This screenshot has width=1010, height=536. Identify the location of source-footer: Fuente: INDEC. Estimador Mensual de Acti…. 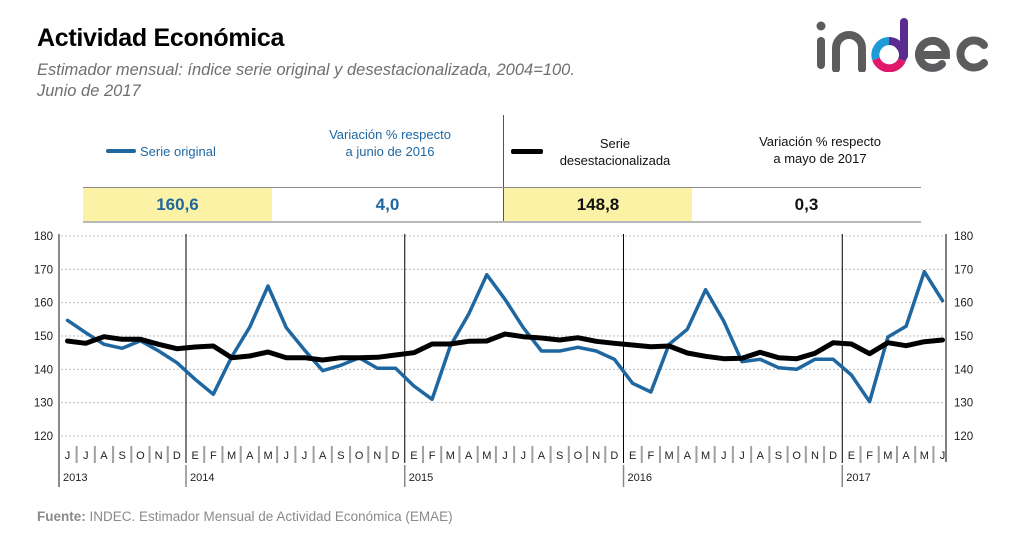
(245, 516).